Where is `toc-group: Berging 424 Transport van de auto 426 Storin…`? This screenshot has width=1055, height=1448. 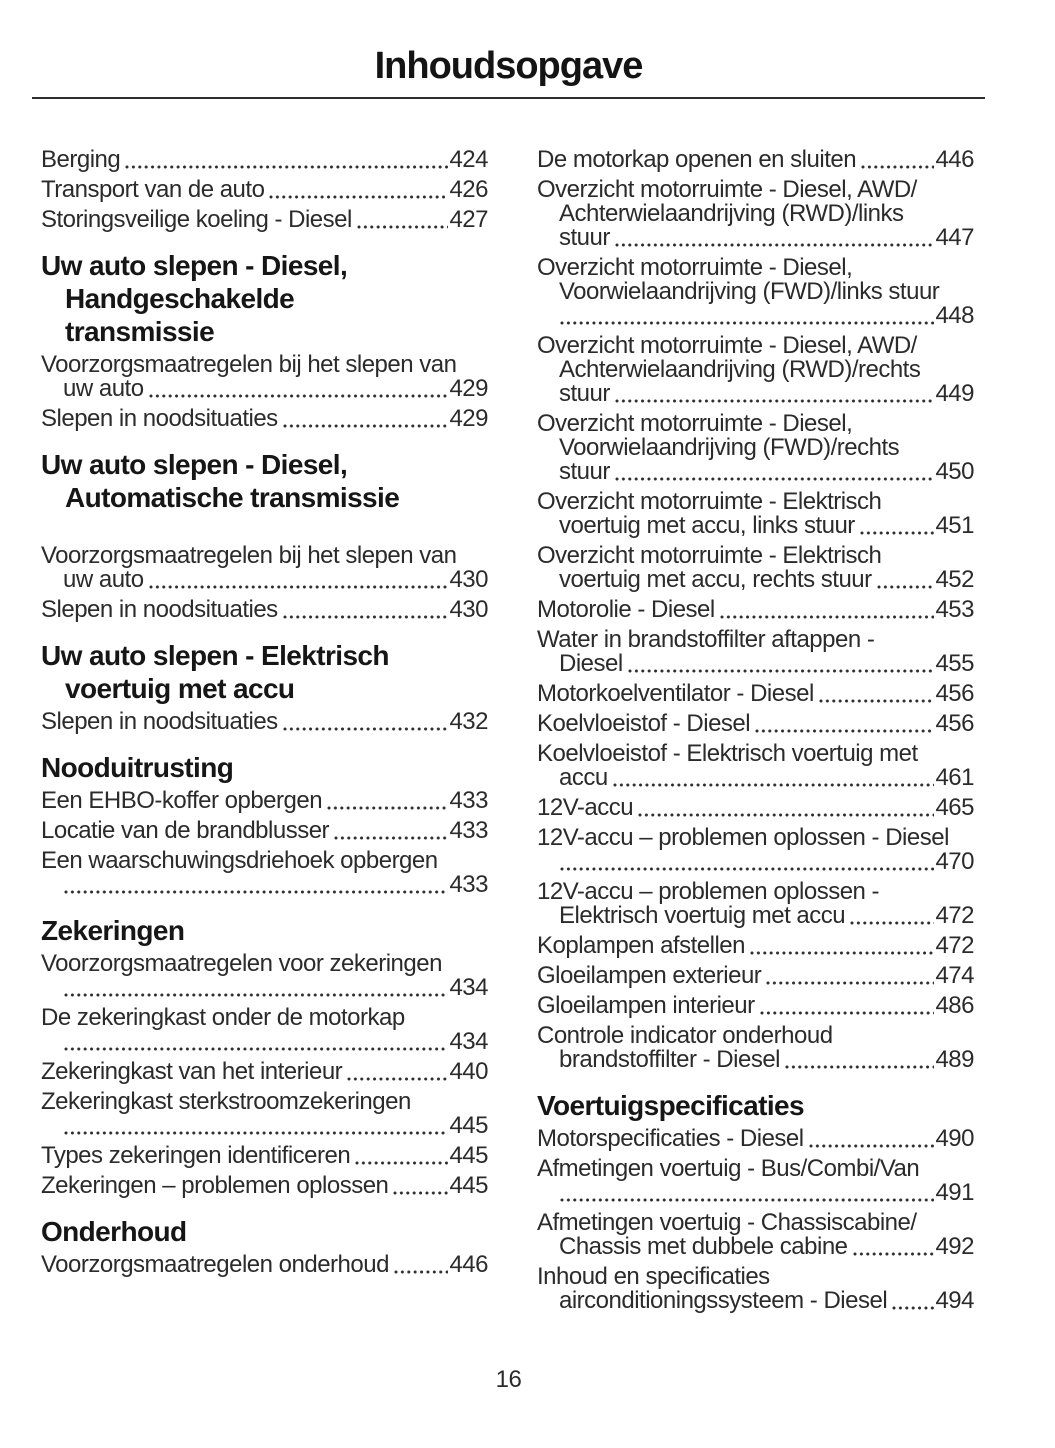
toc-group: Berging 424 Transport van de auto 426 Storin… is located at coordinates (264, 190).